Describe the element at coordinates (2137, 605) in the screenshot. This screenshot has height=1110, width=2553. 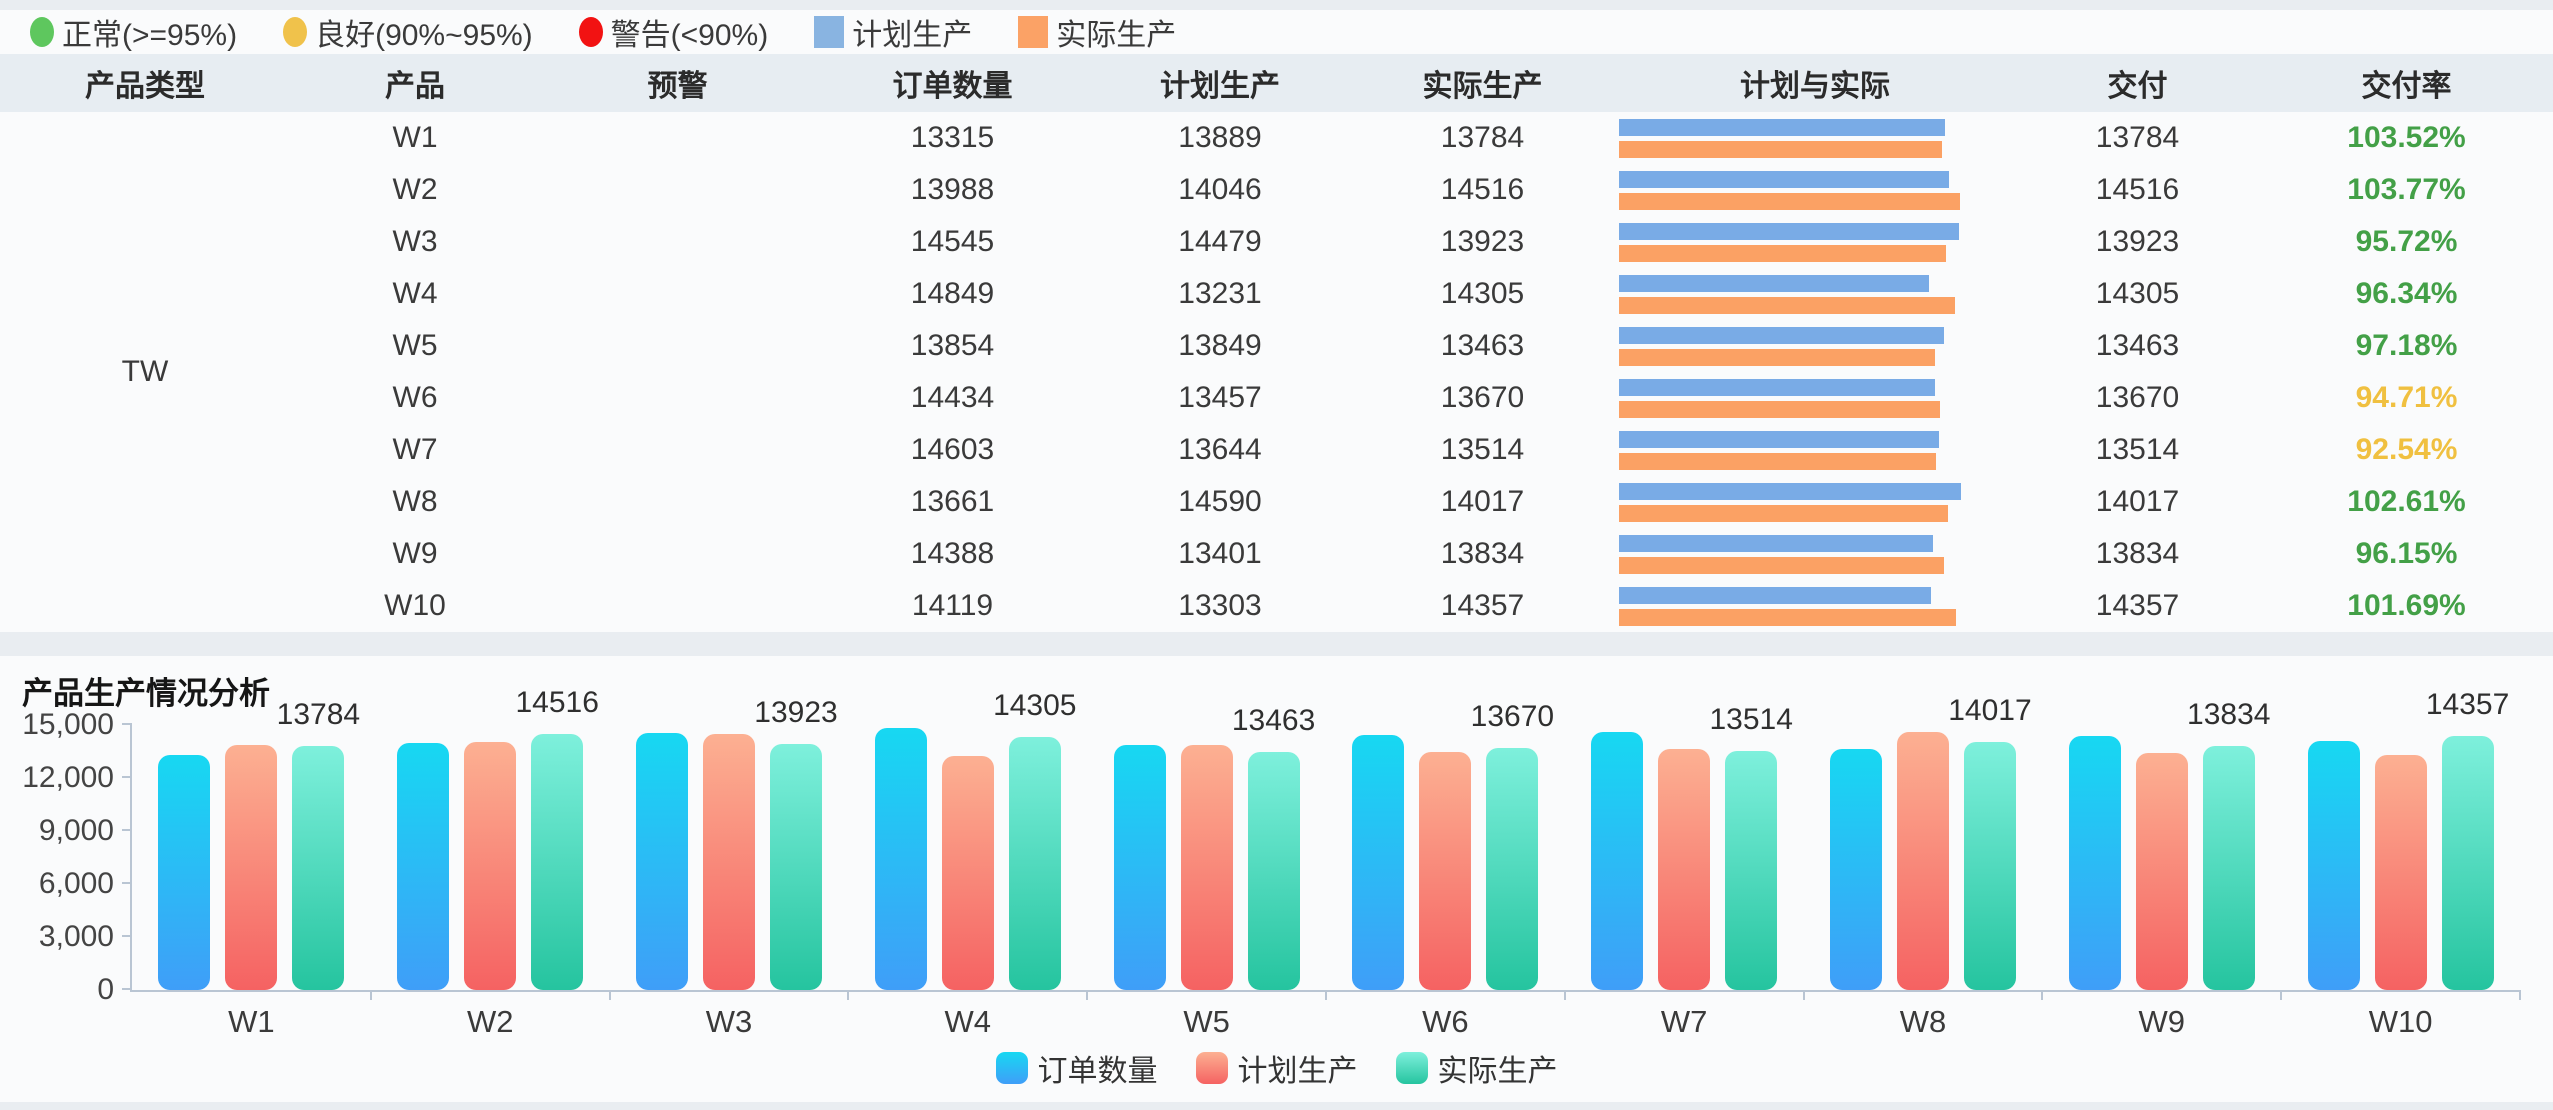
I see `delivery-cell: 14357` at that location.